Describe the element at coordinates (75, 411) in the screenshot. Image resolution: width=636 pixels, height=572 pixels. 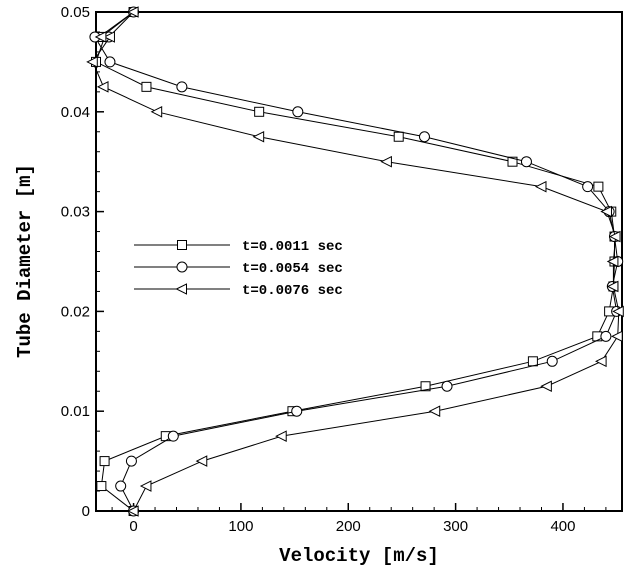
I see `y-tick-label: 0.01` at that location.